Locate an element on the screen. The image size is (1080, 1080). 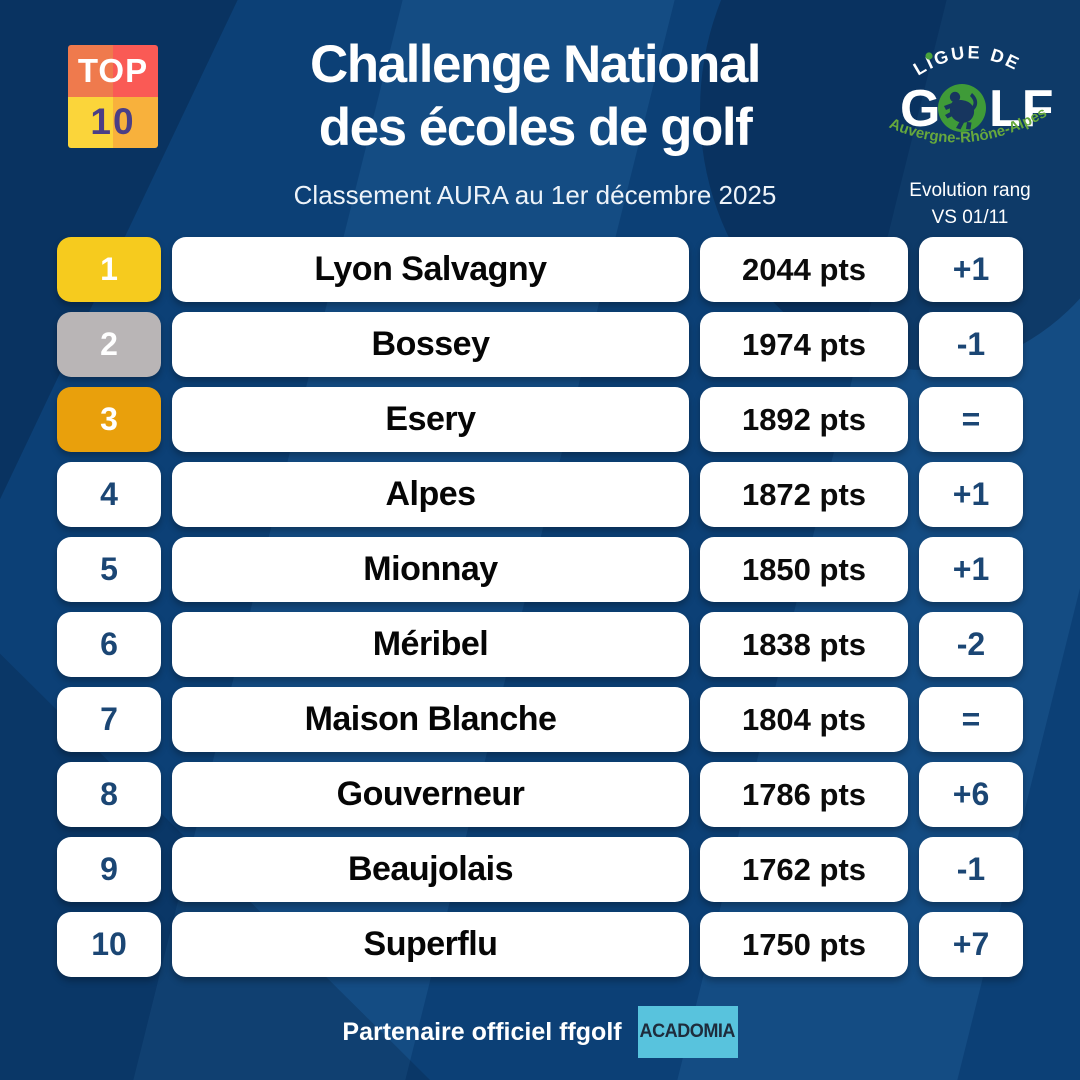
table-row: 10 Superflu 1750 pts +7 is located at coordinates (540, 944).